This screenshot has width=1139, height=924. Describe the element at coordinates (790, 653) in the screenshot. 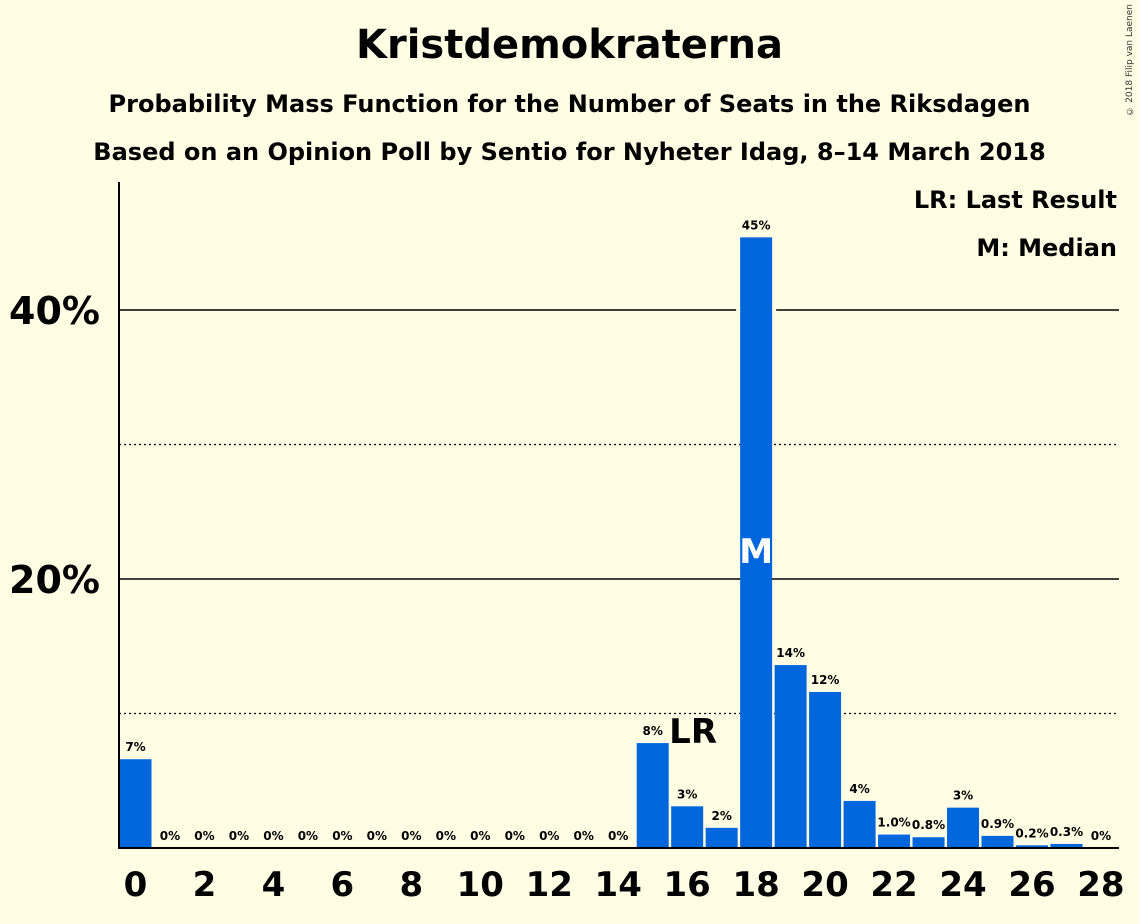

I see `bar-value-label: 14%` at that location.